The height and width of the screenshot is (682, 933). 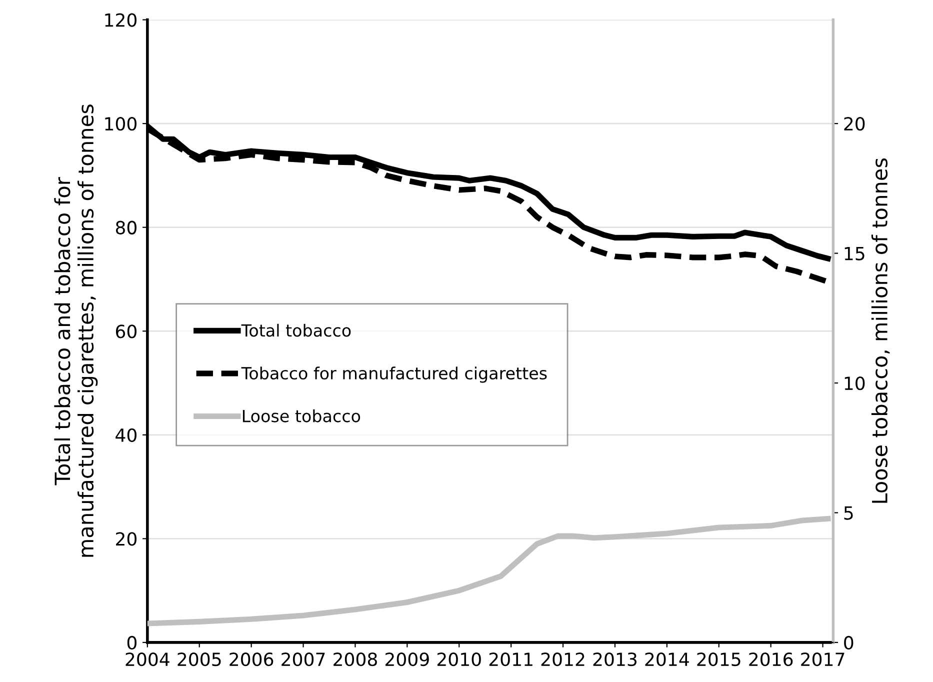 What do you see at coordinates (854, 124) in the screenshot?
I see `y2-tick-label: 20` at bounding box center [854, 124].